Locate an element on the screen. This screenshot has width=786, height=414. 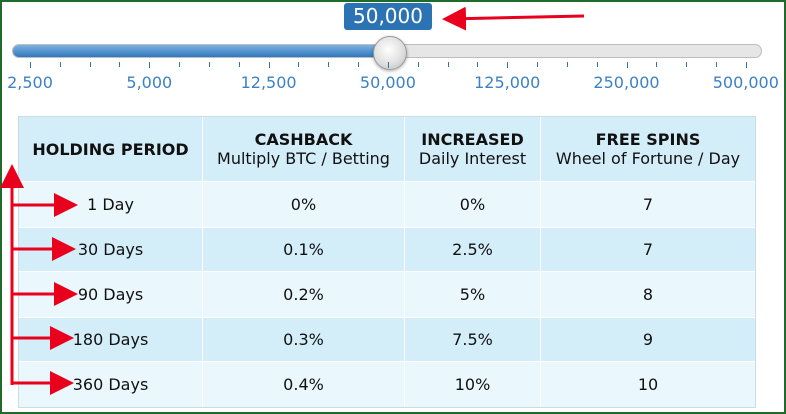
header-increased: INCREASED Daily Interest is located at coordinates (473, 149).